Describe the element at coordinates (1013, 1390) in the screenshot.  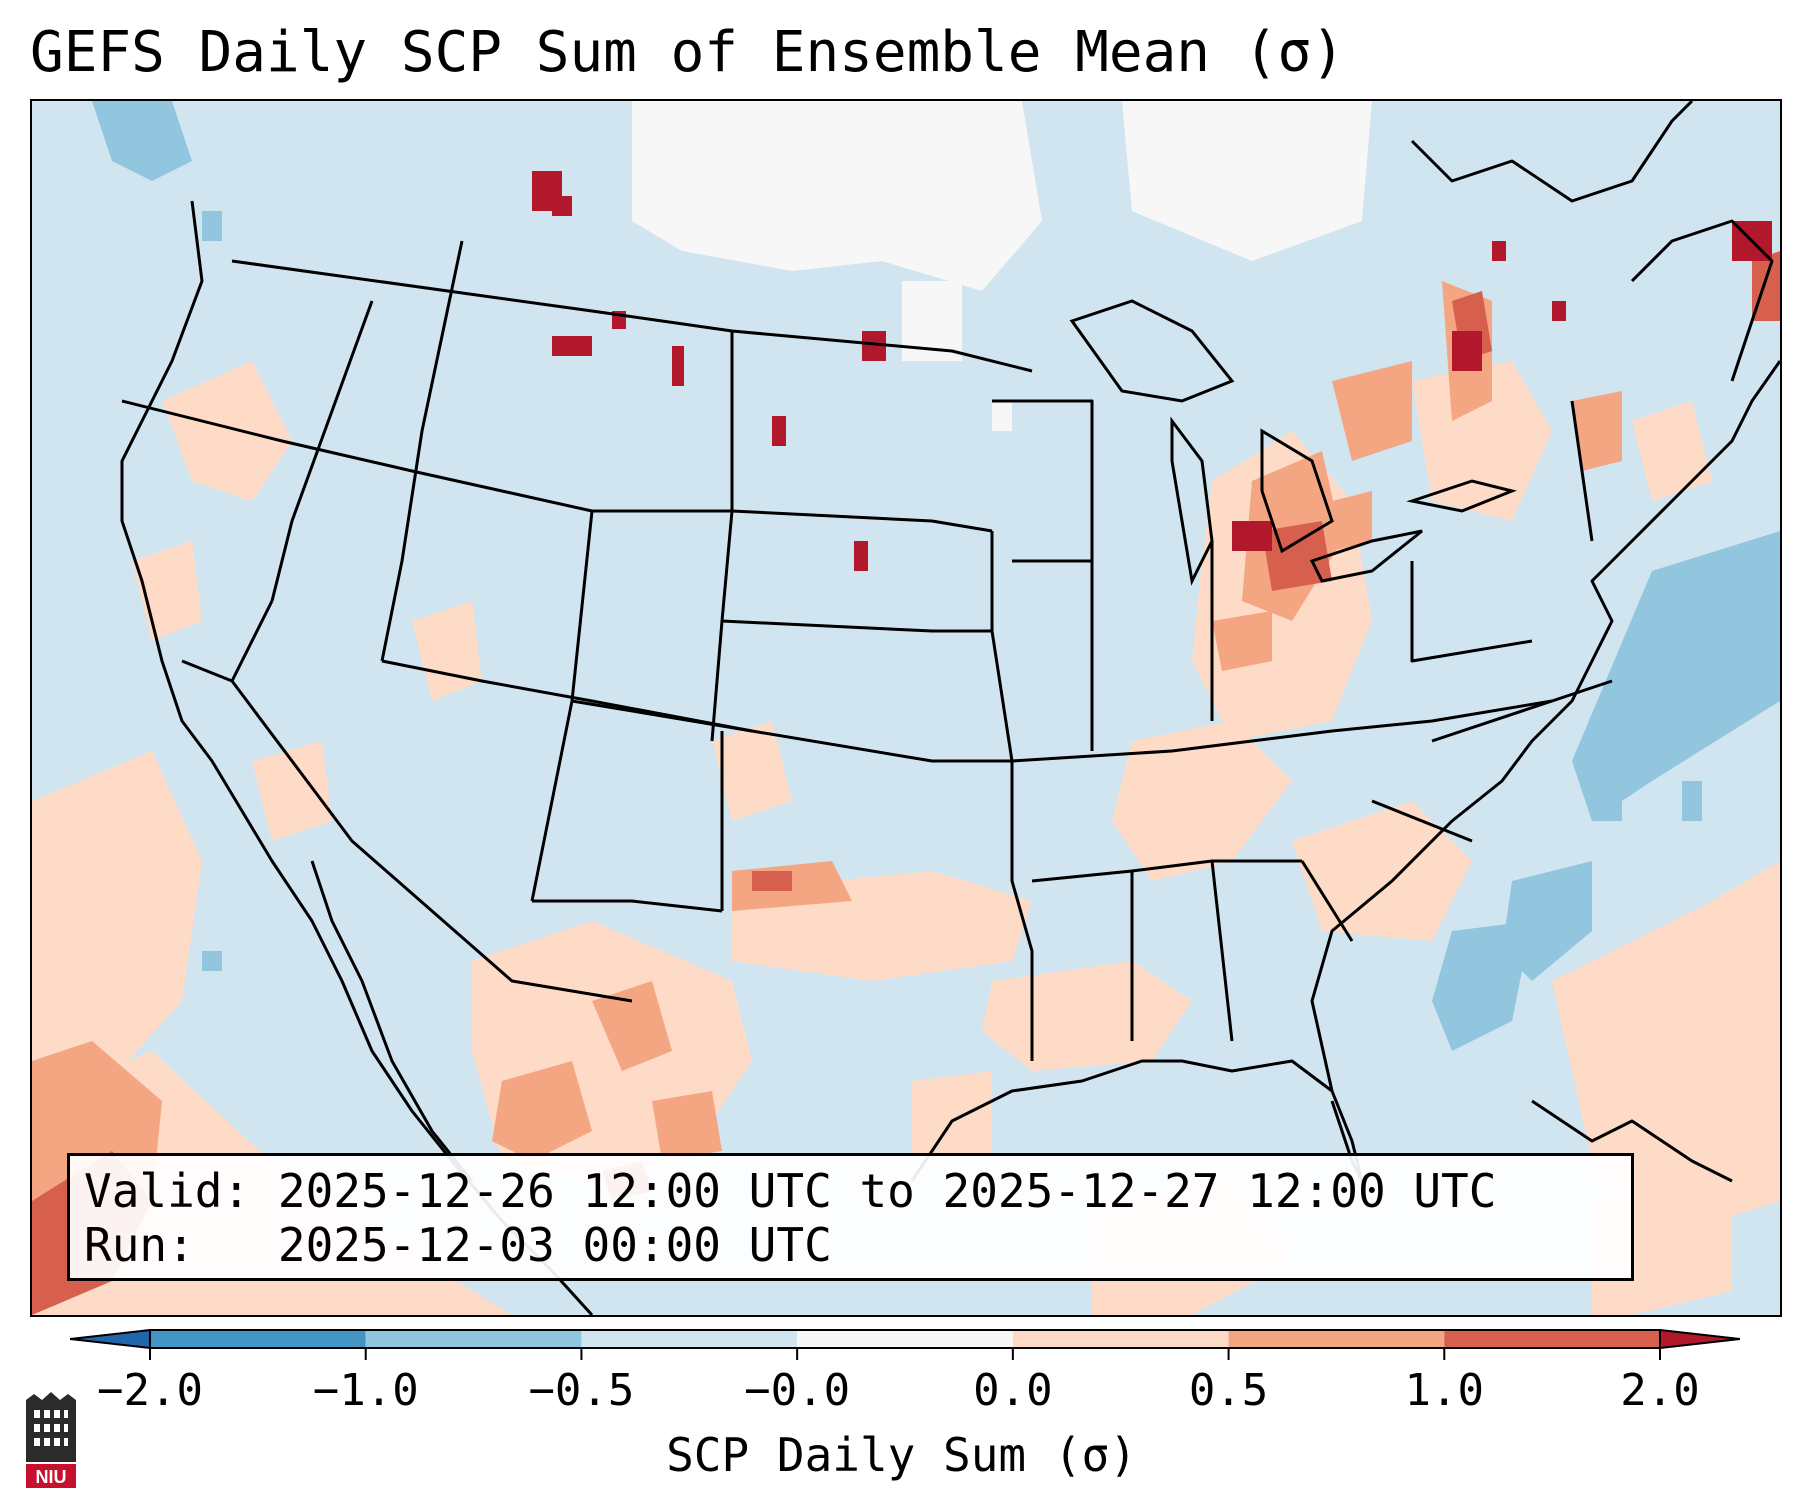
I see `colorbar-tick-label: 0.0` at that location.